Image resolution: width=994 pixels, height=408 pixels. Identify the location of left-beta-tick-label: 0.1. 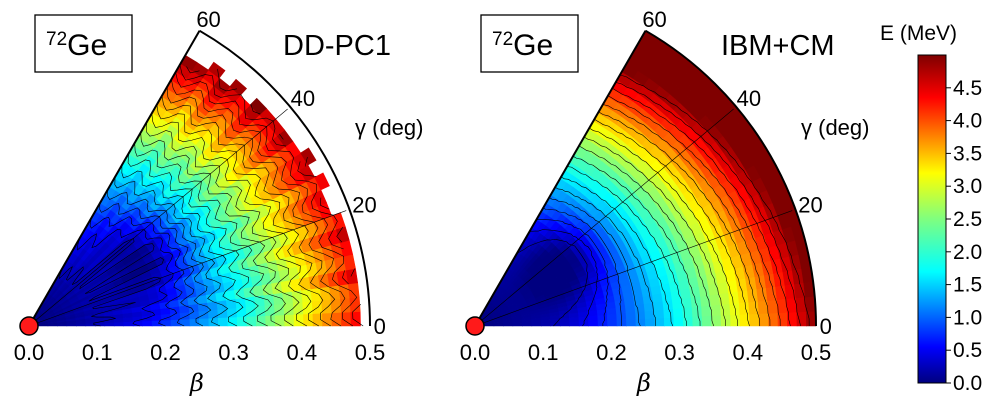
(97, 352).